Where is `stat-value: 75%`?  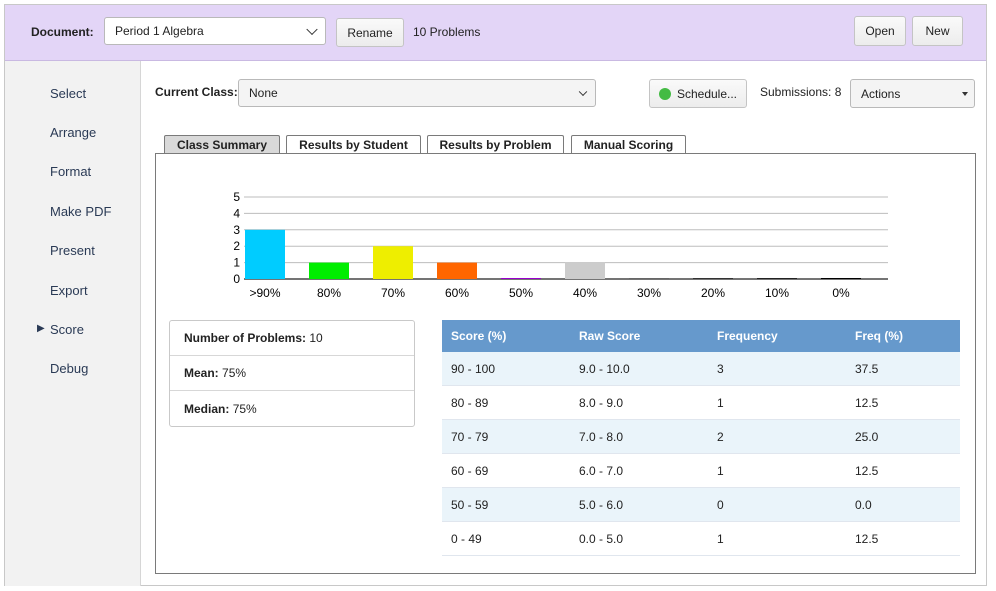 stat-value: 75% is located at coordinates (234, 373).